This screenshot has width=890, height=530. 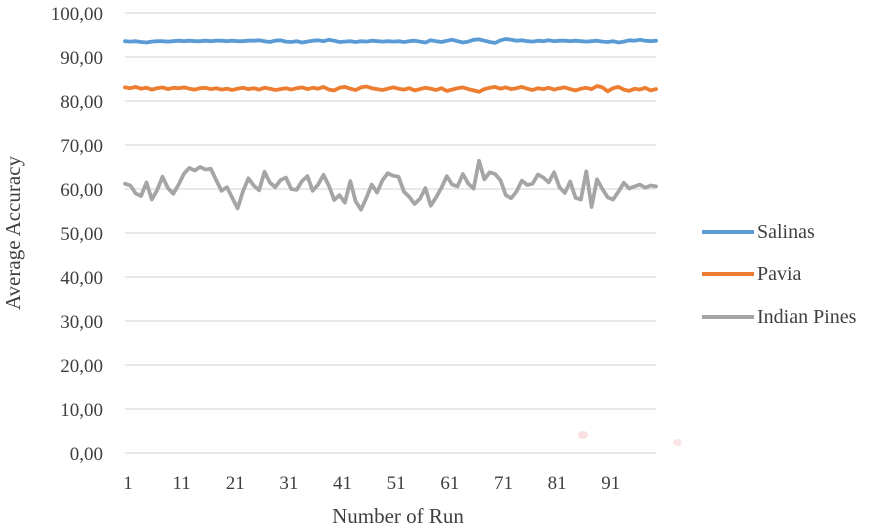 I want to click on x-tick-label: 71, so click(x=503, y=483).